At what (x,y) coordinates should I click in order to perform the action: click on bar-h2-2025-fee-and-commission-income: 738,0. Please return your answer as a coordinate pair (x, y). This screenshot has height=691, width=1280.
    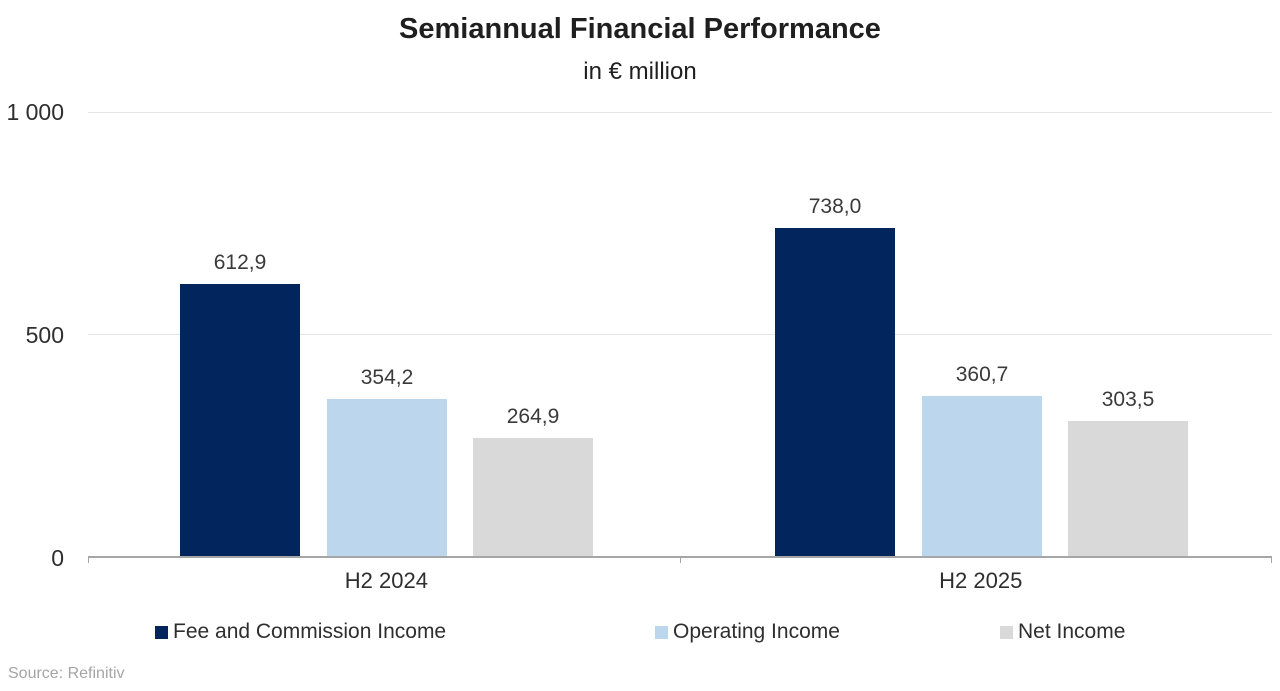
    Looking at the image, I should click on (835, 375).